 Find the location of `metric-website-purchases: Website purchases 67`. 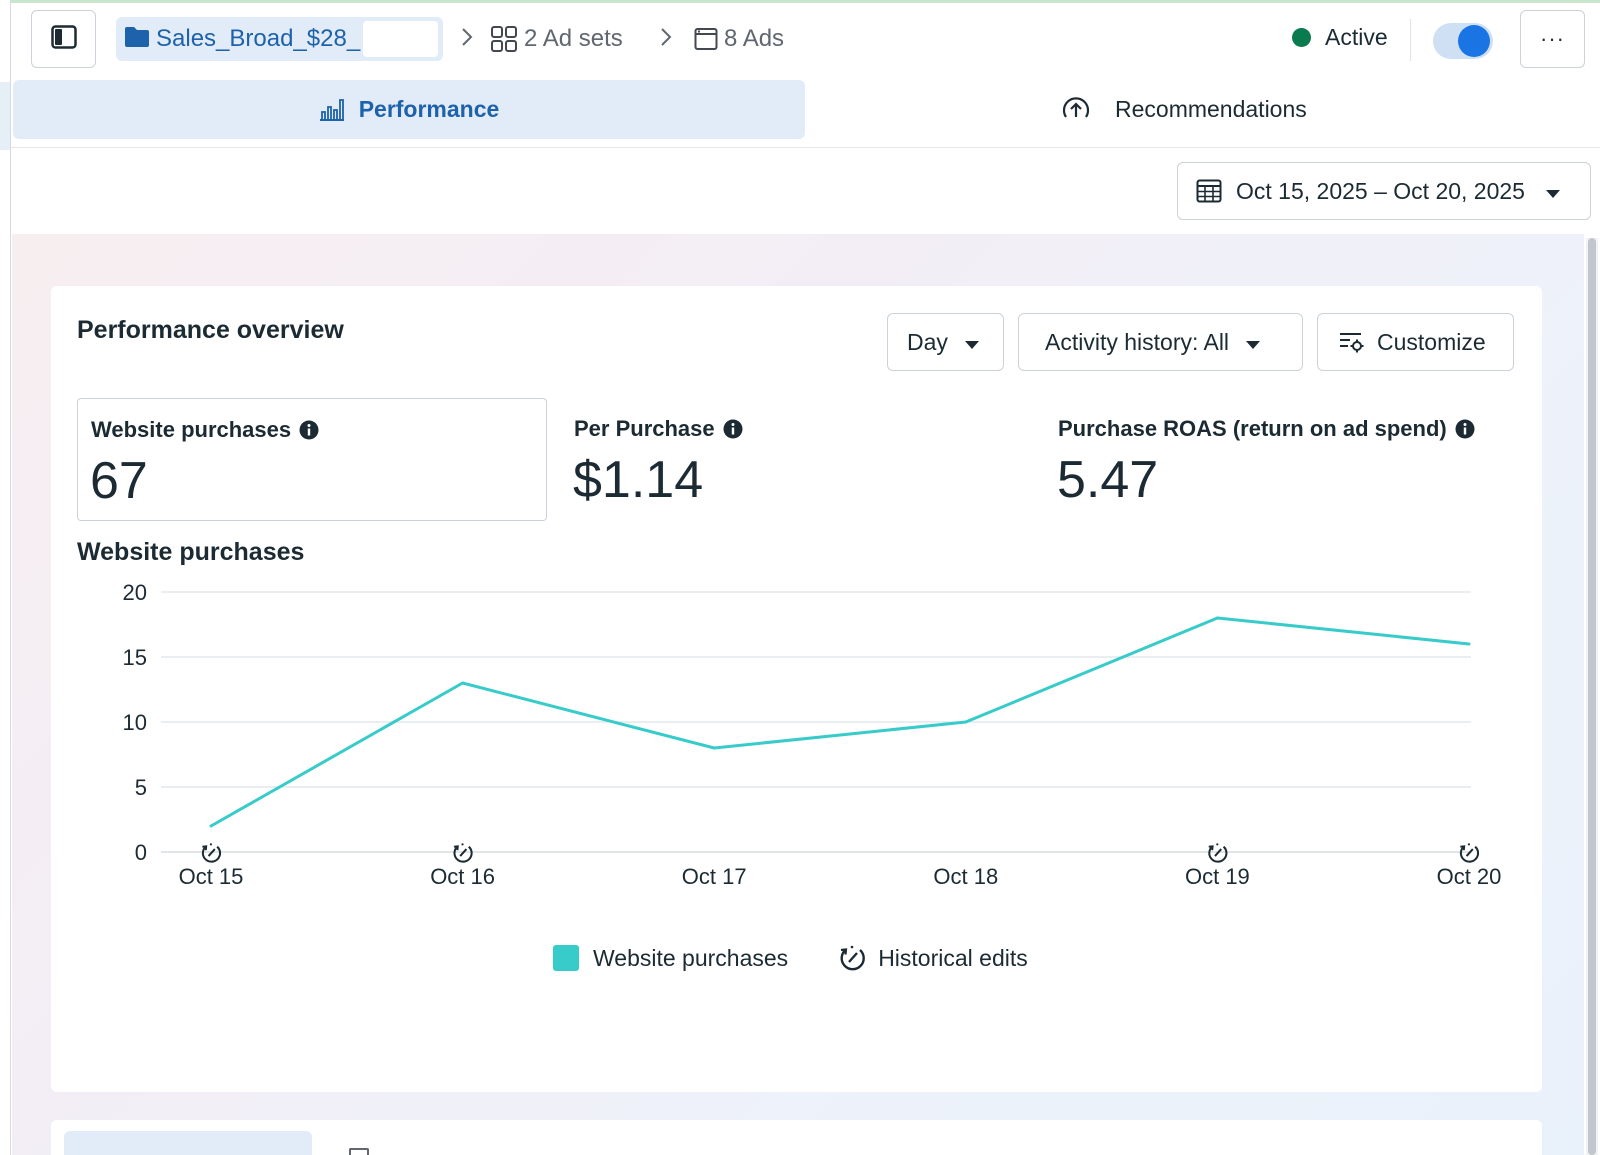

metric-website-purchases: Website purchases 67 is located at coordinates (312, 459).